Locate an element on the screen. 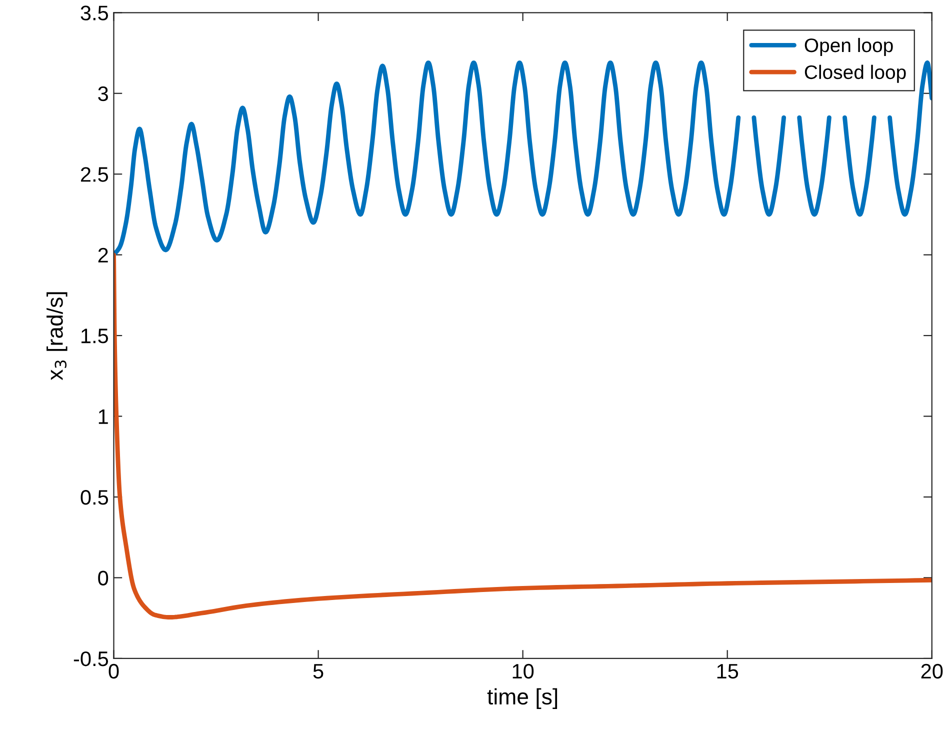 This screenshot has height=744, width=948. y-tick-label: 3 is located at coordinates (103, 94).